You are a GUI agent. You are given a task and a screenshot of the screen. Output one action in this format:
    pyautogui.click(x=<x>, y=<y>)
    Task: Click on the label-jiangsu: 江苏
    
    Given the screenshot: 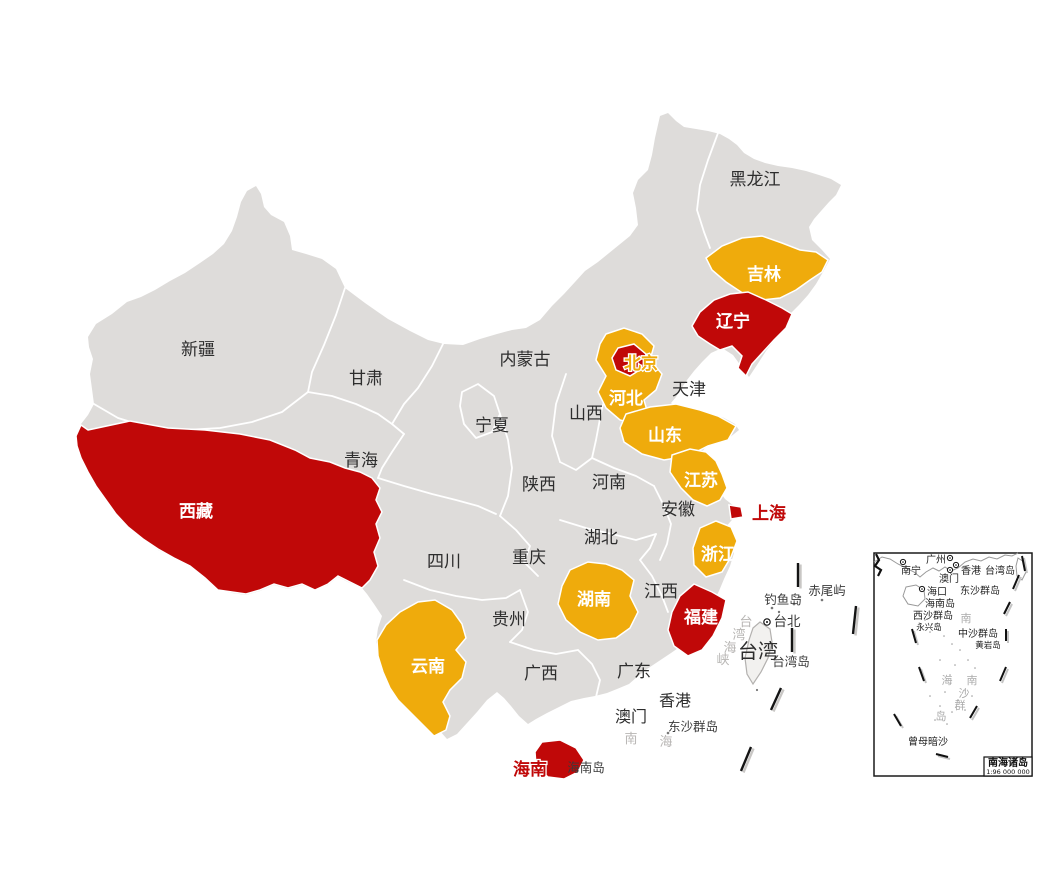 What is the action you would take?
    pyautogui.click(x=701, y=480)
    